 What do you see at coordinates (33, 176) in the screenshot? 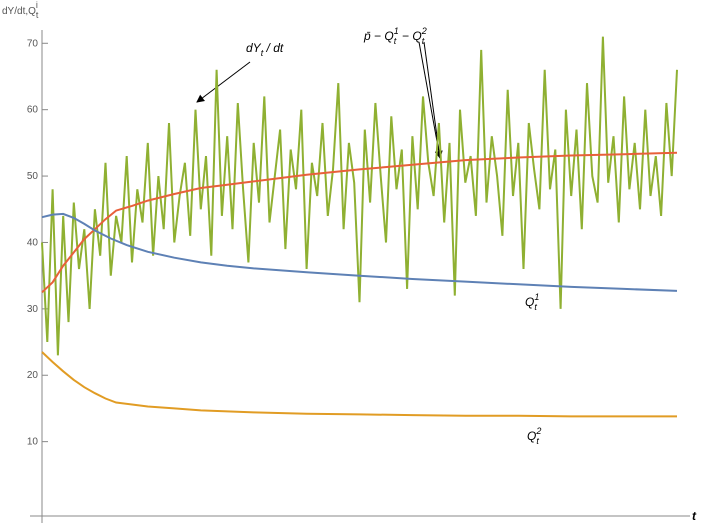
I see `y-tick-label: 50` at bounding box center [33, 176].